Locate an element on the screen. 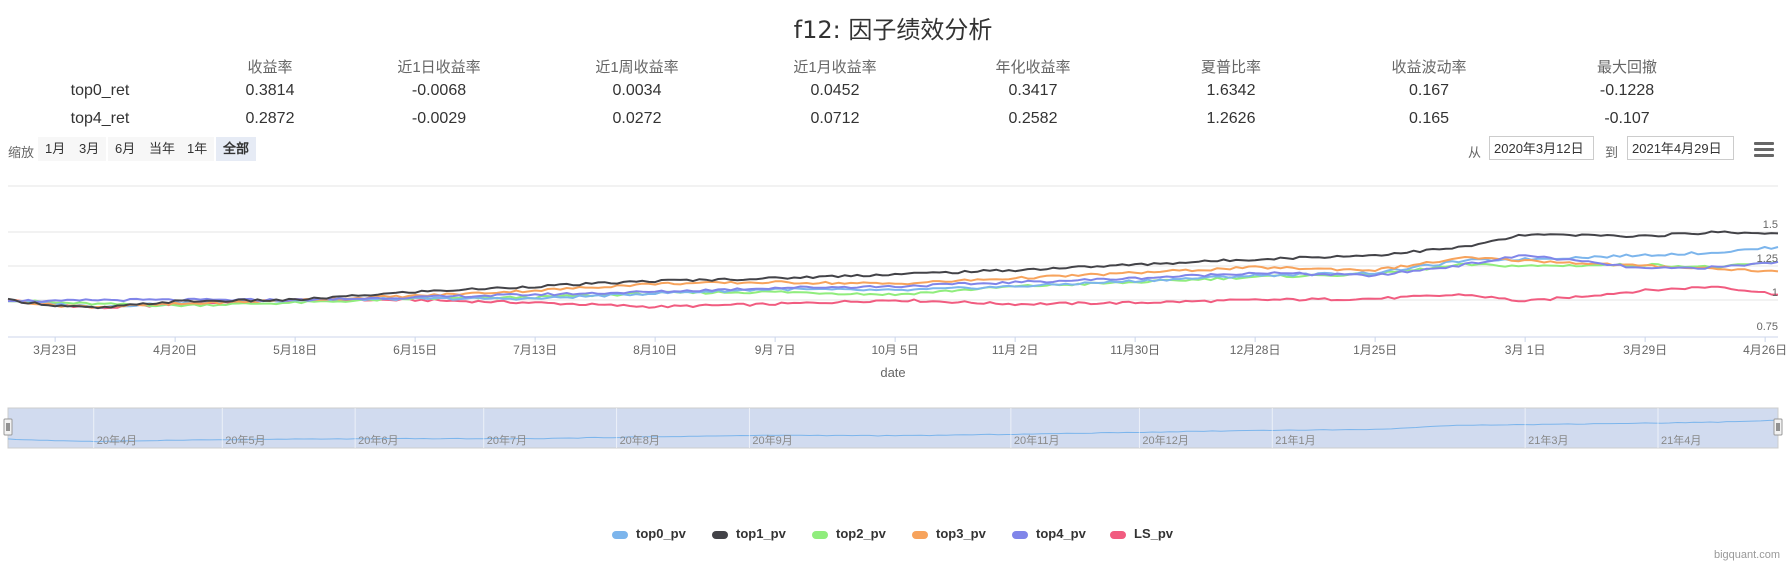  series-line-top1_pv is located at coordinates (893, 270).